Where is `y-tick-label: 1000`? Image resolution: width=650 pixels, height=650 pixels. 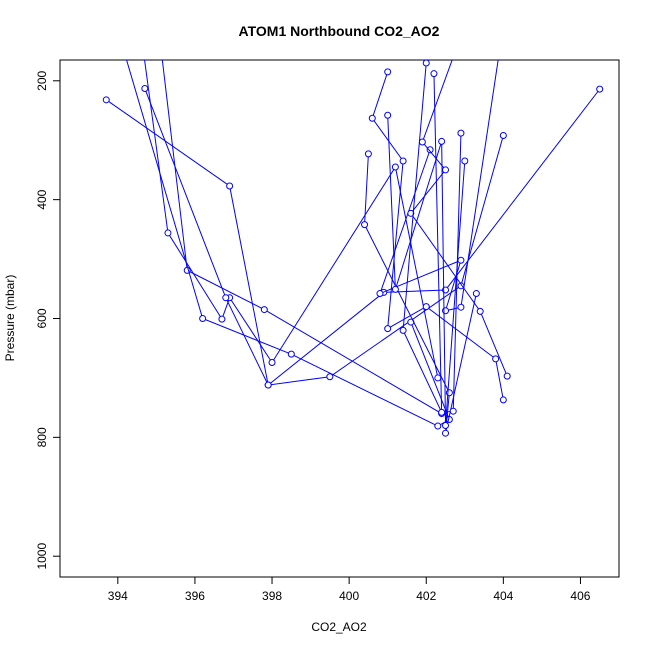 y-tick-label: 1000 is located at coordinates (42, 556).